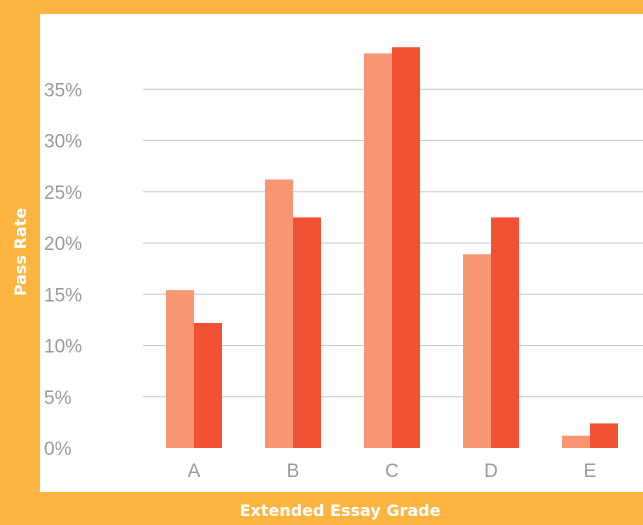 Image resolution: width=643 pixels, height=525 pixels. I want to click on bar-a-series2, so click(208, 385).